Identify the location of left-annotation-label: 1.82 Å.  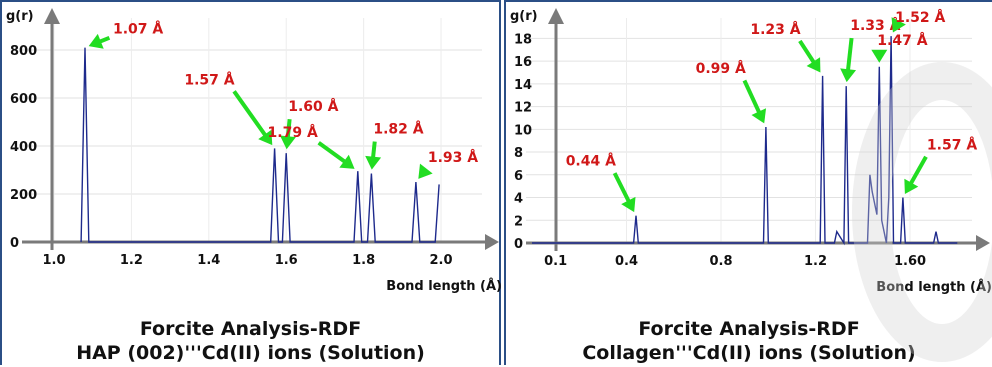
(398, 129).